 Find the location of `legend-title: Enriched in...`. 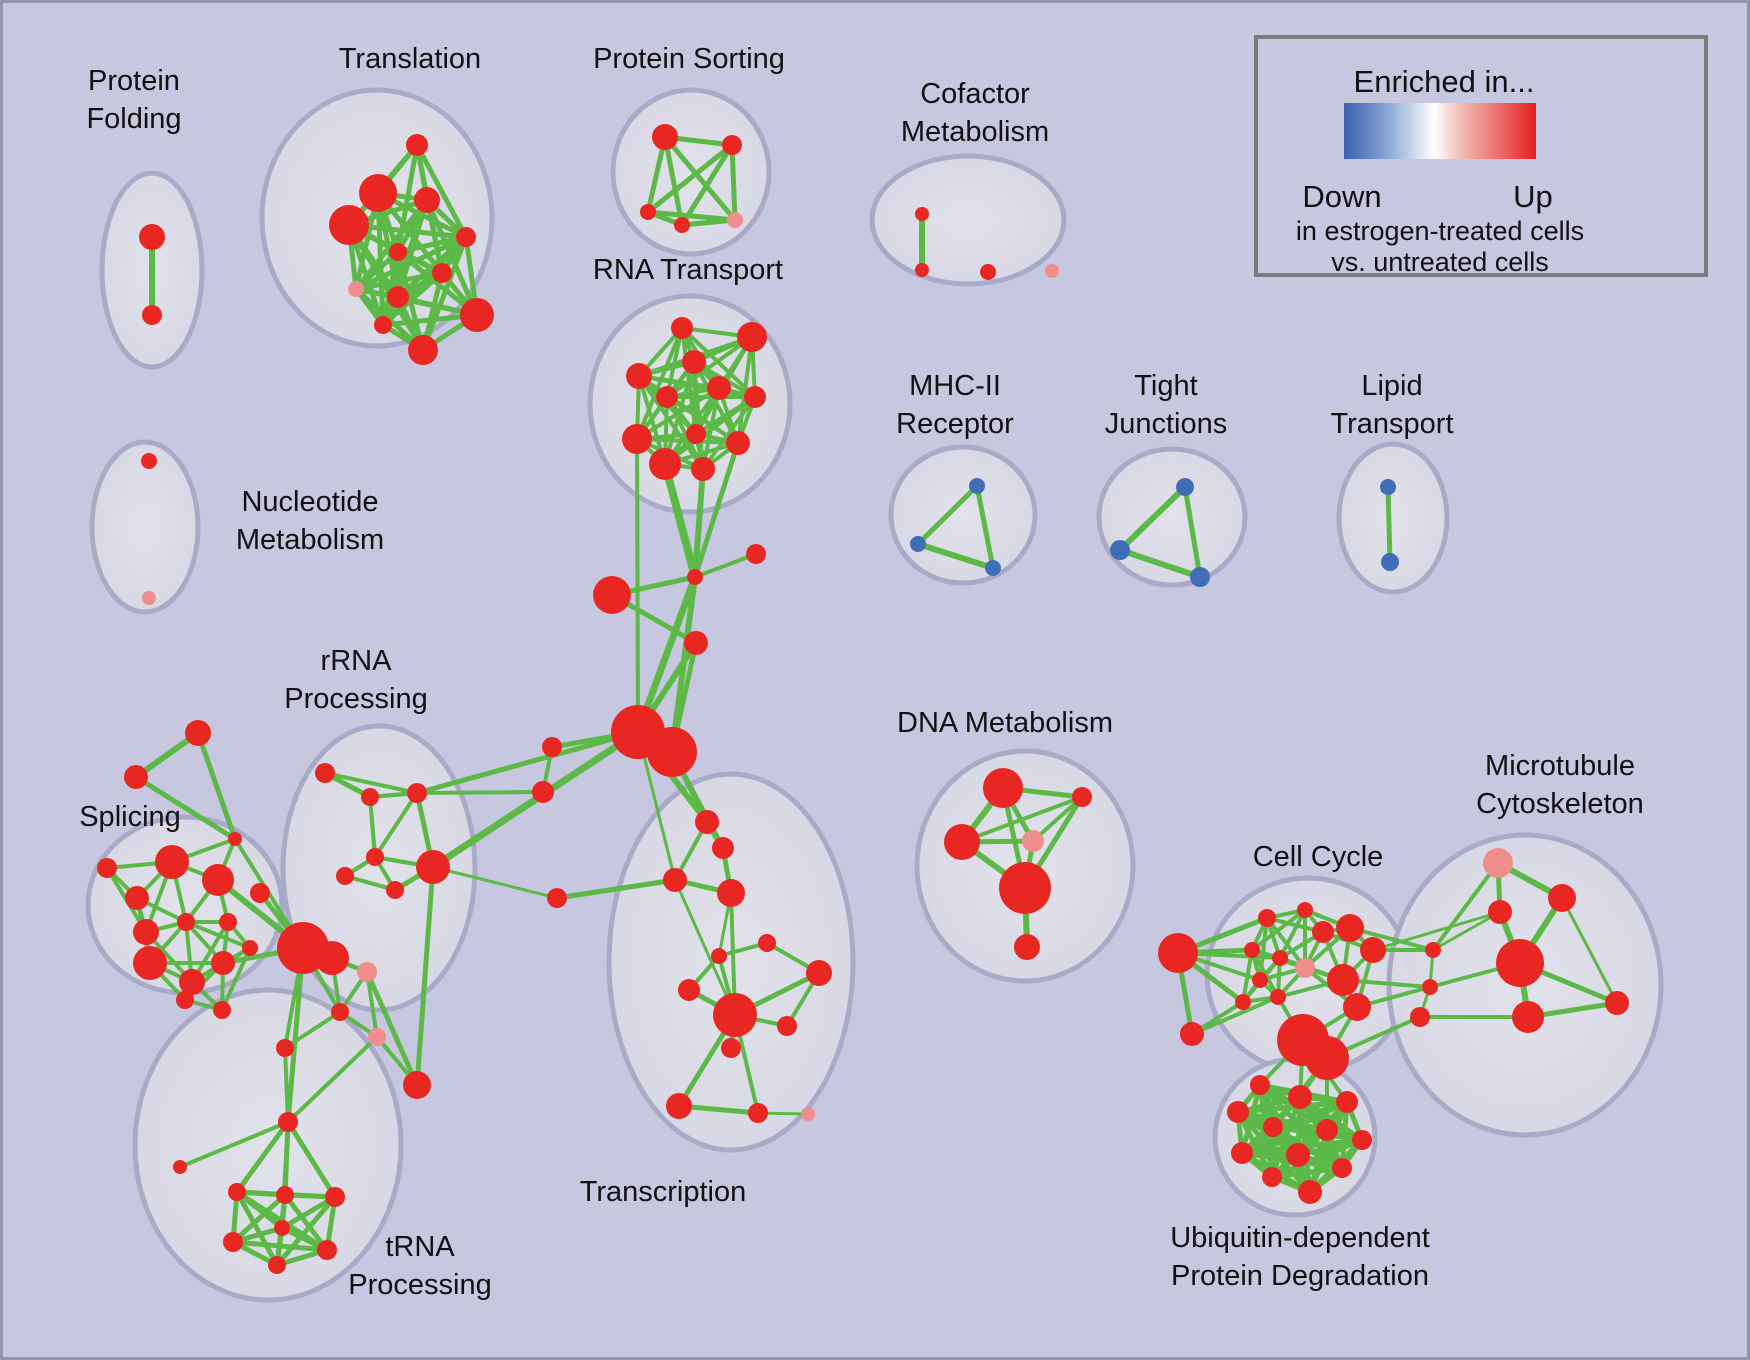

legend-title: Enriched in... is located at coordinates (1444, 81).